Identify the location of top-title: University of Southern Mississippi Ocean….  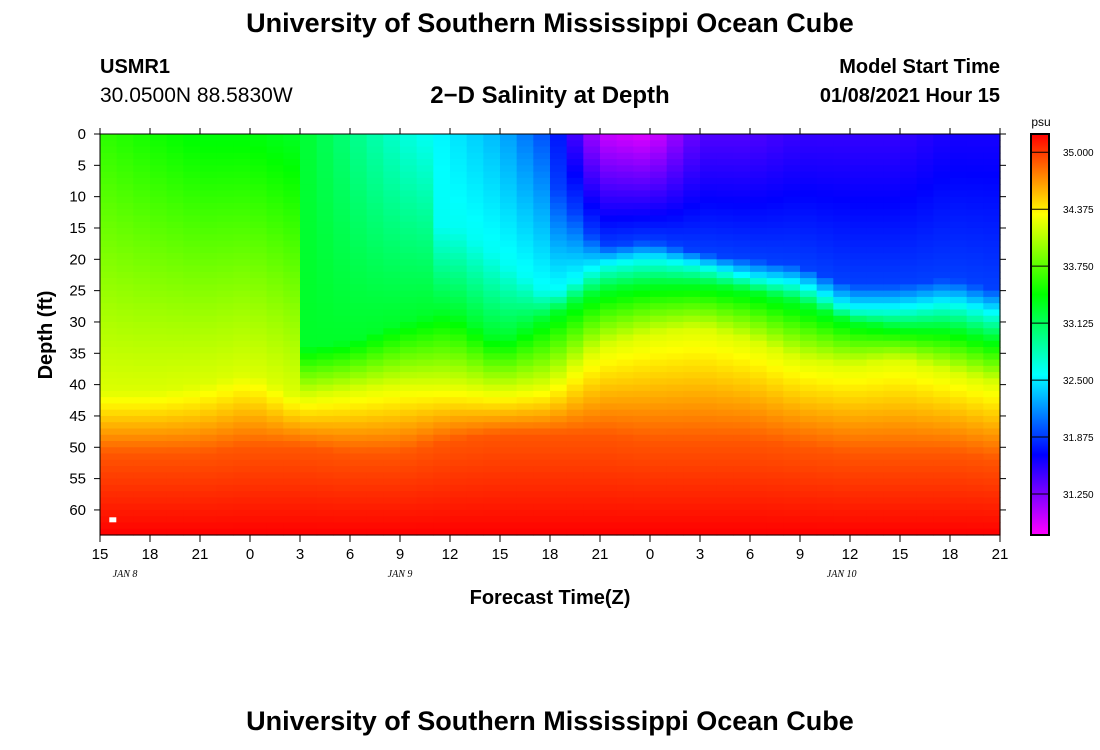
(550, 23).